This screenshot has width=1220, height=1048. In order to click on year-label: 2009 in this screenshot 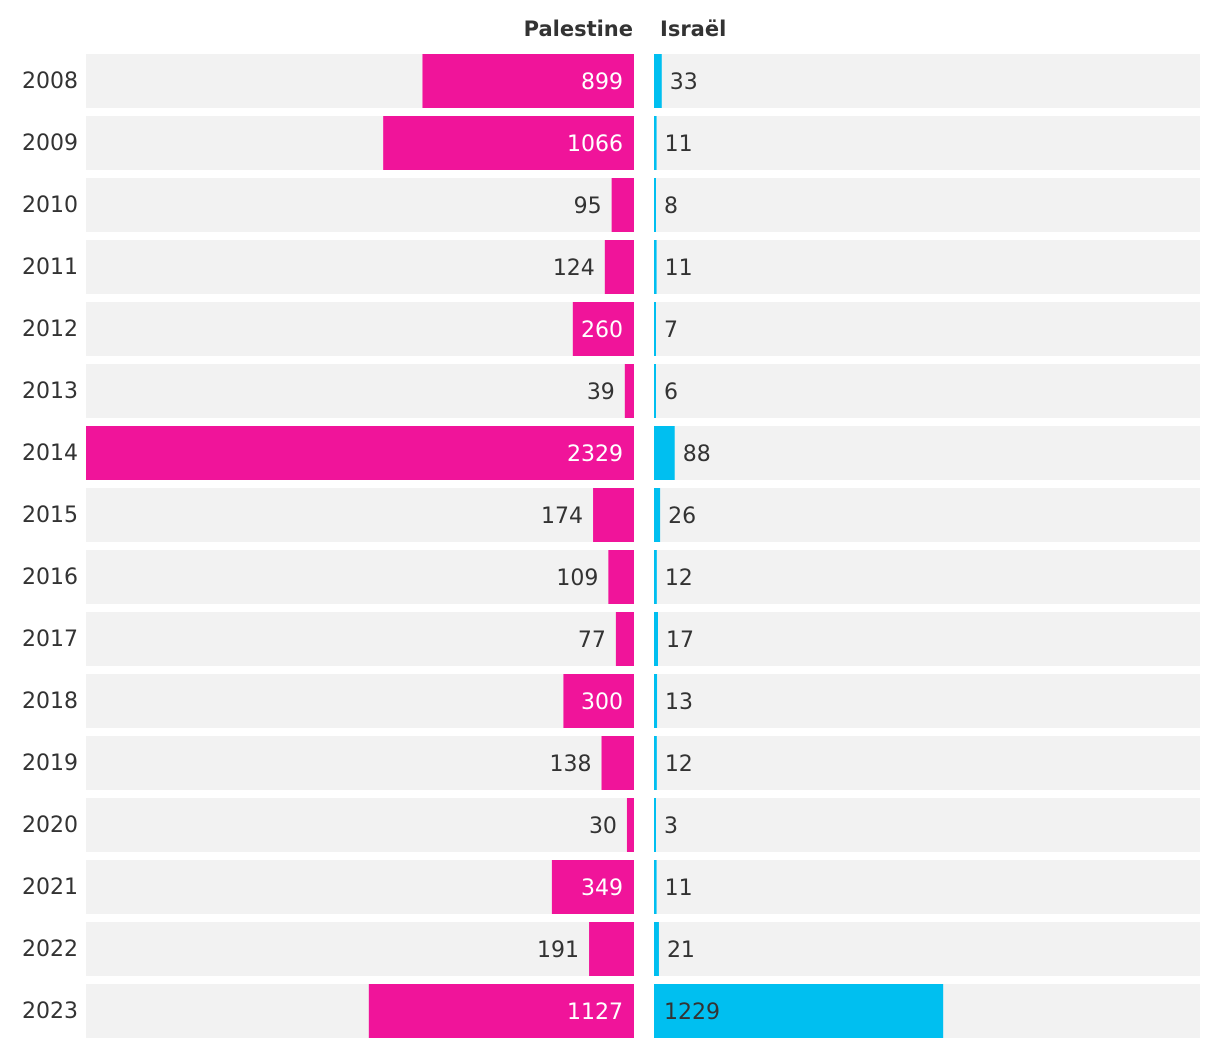, I will do `click(50, 143)`.